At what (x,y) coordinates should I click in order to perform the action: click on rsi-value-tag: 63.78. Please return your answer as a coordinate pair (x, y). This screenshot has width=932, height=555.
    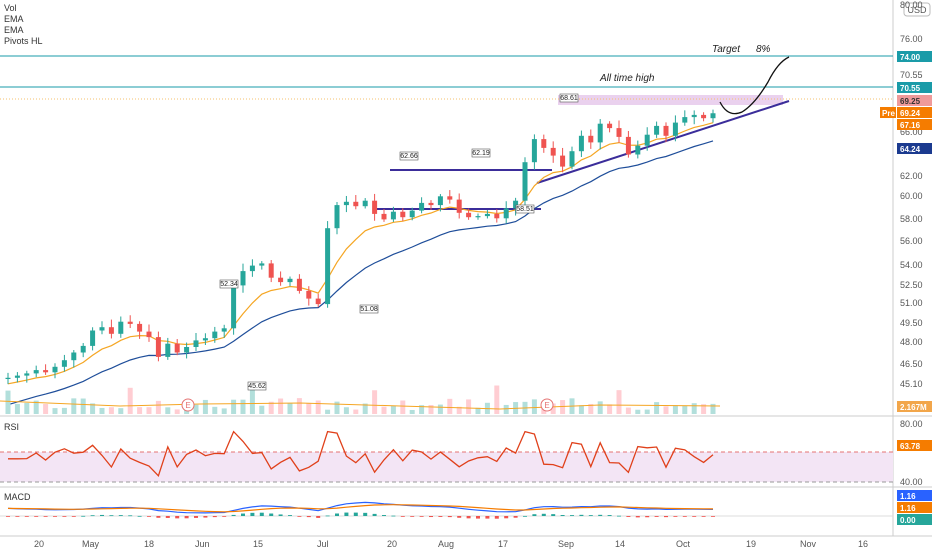
    Looking at the image, I should click on (914, 445).